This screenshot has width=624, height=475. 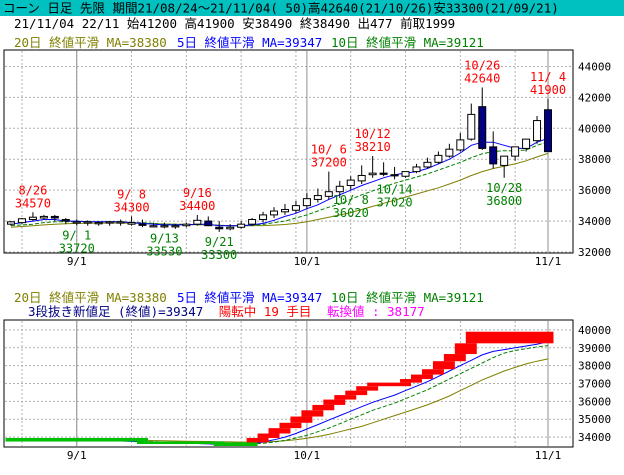 I want to click on break-status-line: 3段抜き新値足 (終値)=39347 陽転中 19 手目 転換値 : 38177, so click(x=226, y=311).